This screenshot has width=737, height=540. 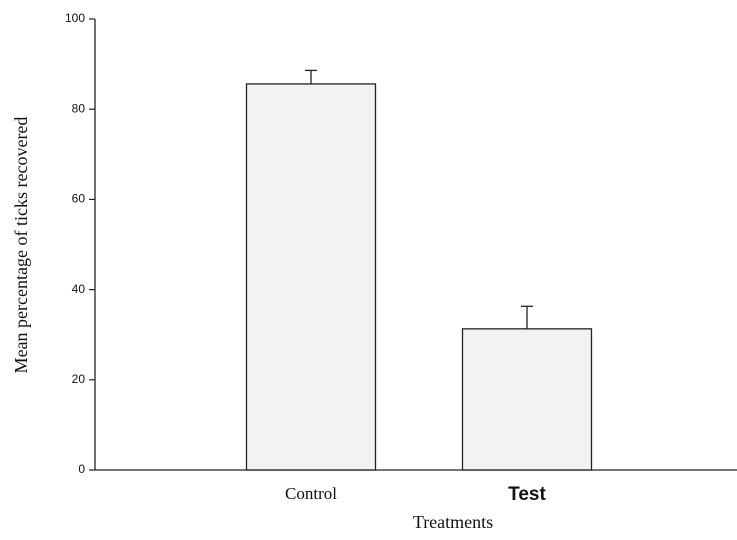 I want to click on y-tick-label: 60, so click(x=79, y=199).